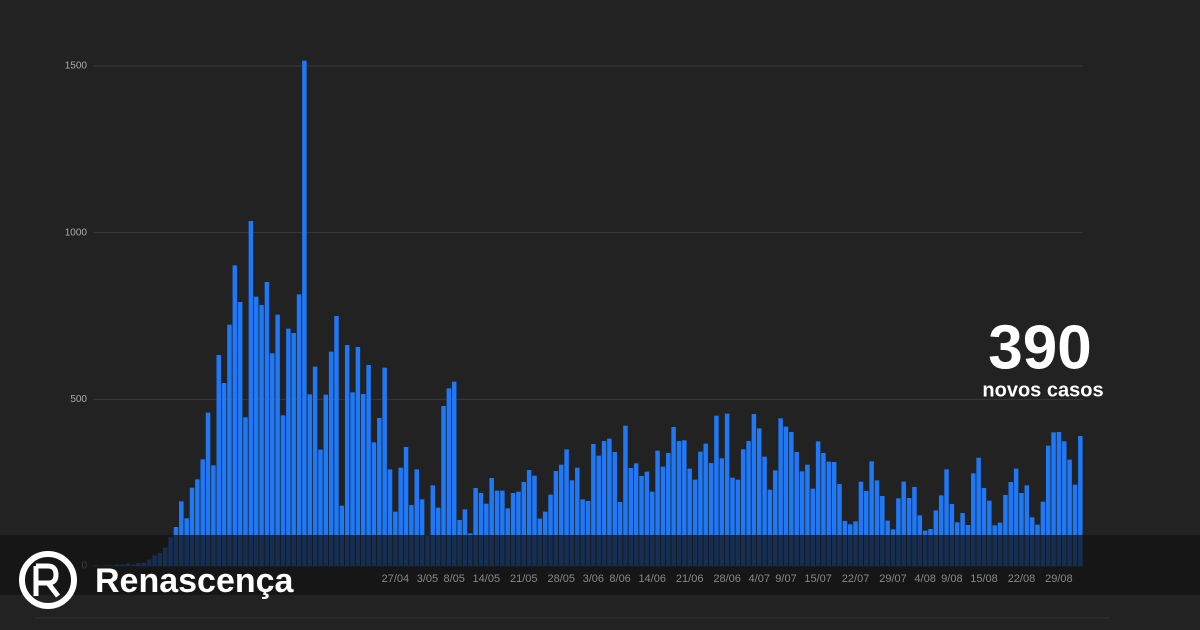 This screenshot has width=1200, height=630. I want to click on x-tick-label: 15/07, so click(818, 579).